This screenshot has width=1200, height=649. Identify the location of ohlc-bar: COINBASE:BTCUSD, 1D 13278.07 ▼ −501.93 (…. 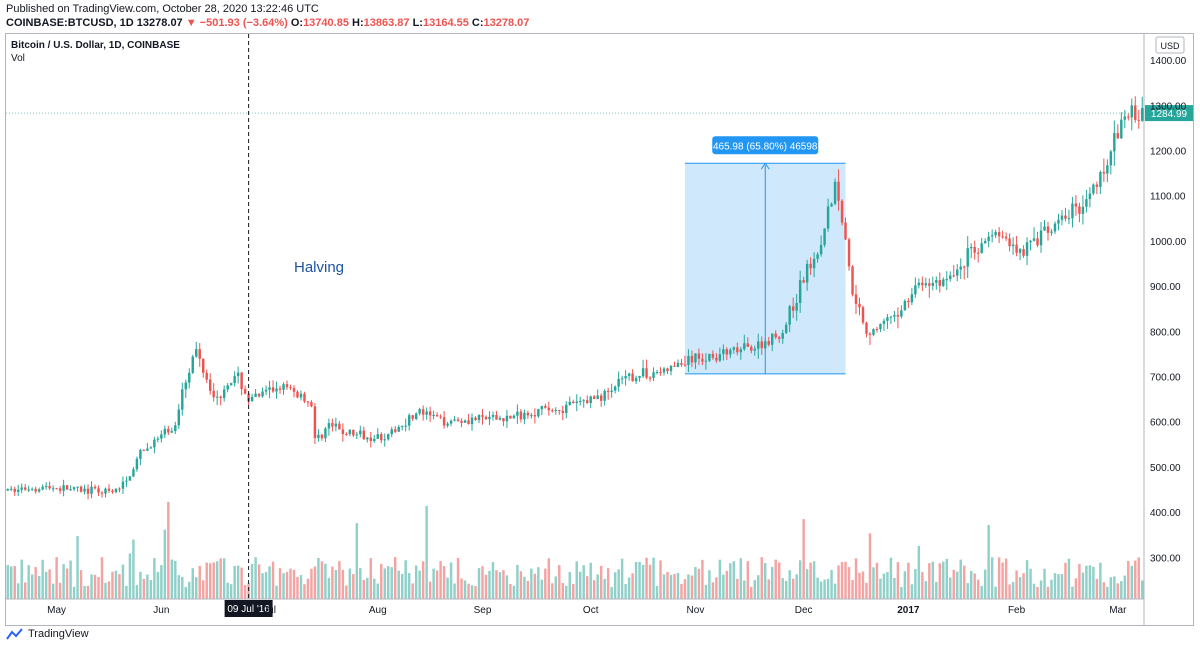
(267, 23).